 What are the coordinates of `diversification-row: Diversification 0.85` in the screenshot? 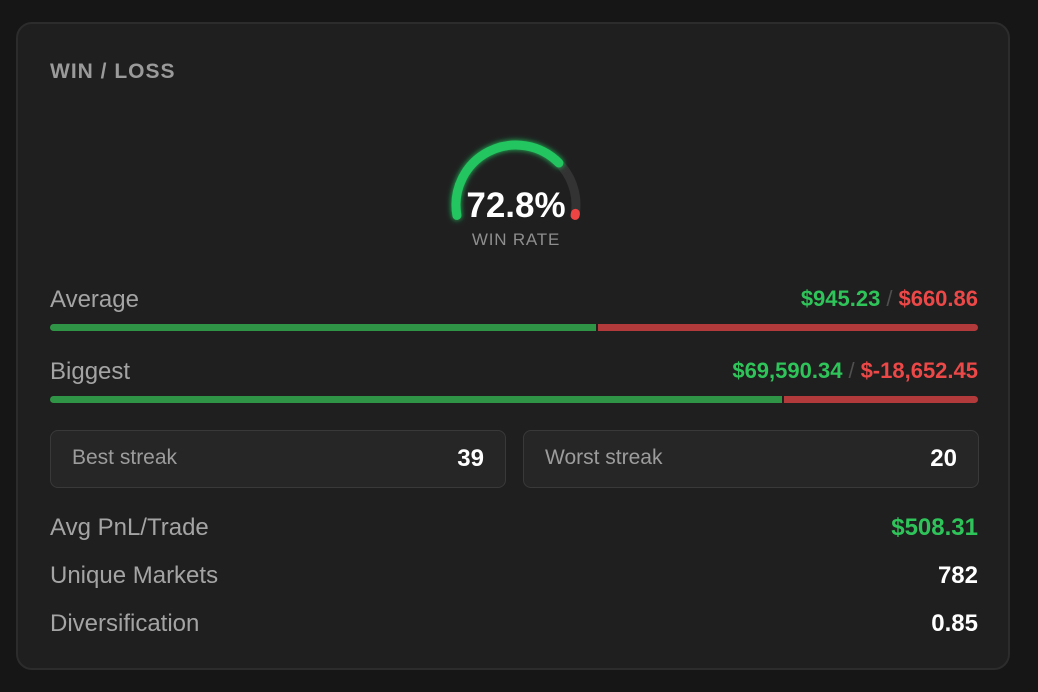 It's located at (514, 626).